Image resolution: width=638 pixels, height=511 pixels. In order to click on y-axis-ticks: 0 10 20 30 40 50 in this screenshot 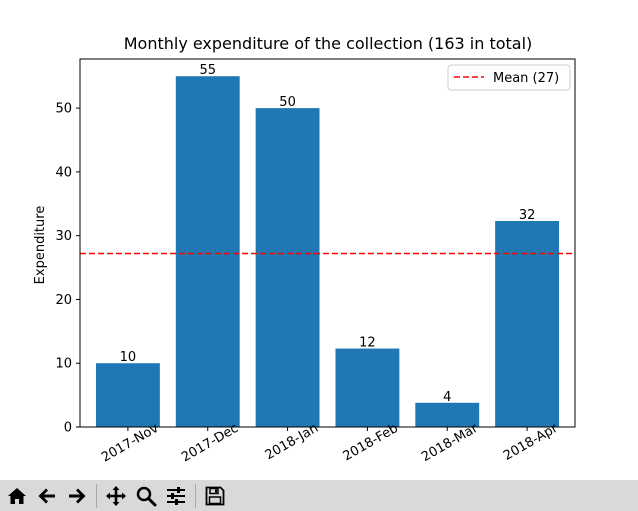, I will do `click(67, 269)`.